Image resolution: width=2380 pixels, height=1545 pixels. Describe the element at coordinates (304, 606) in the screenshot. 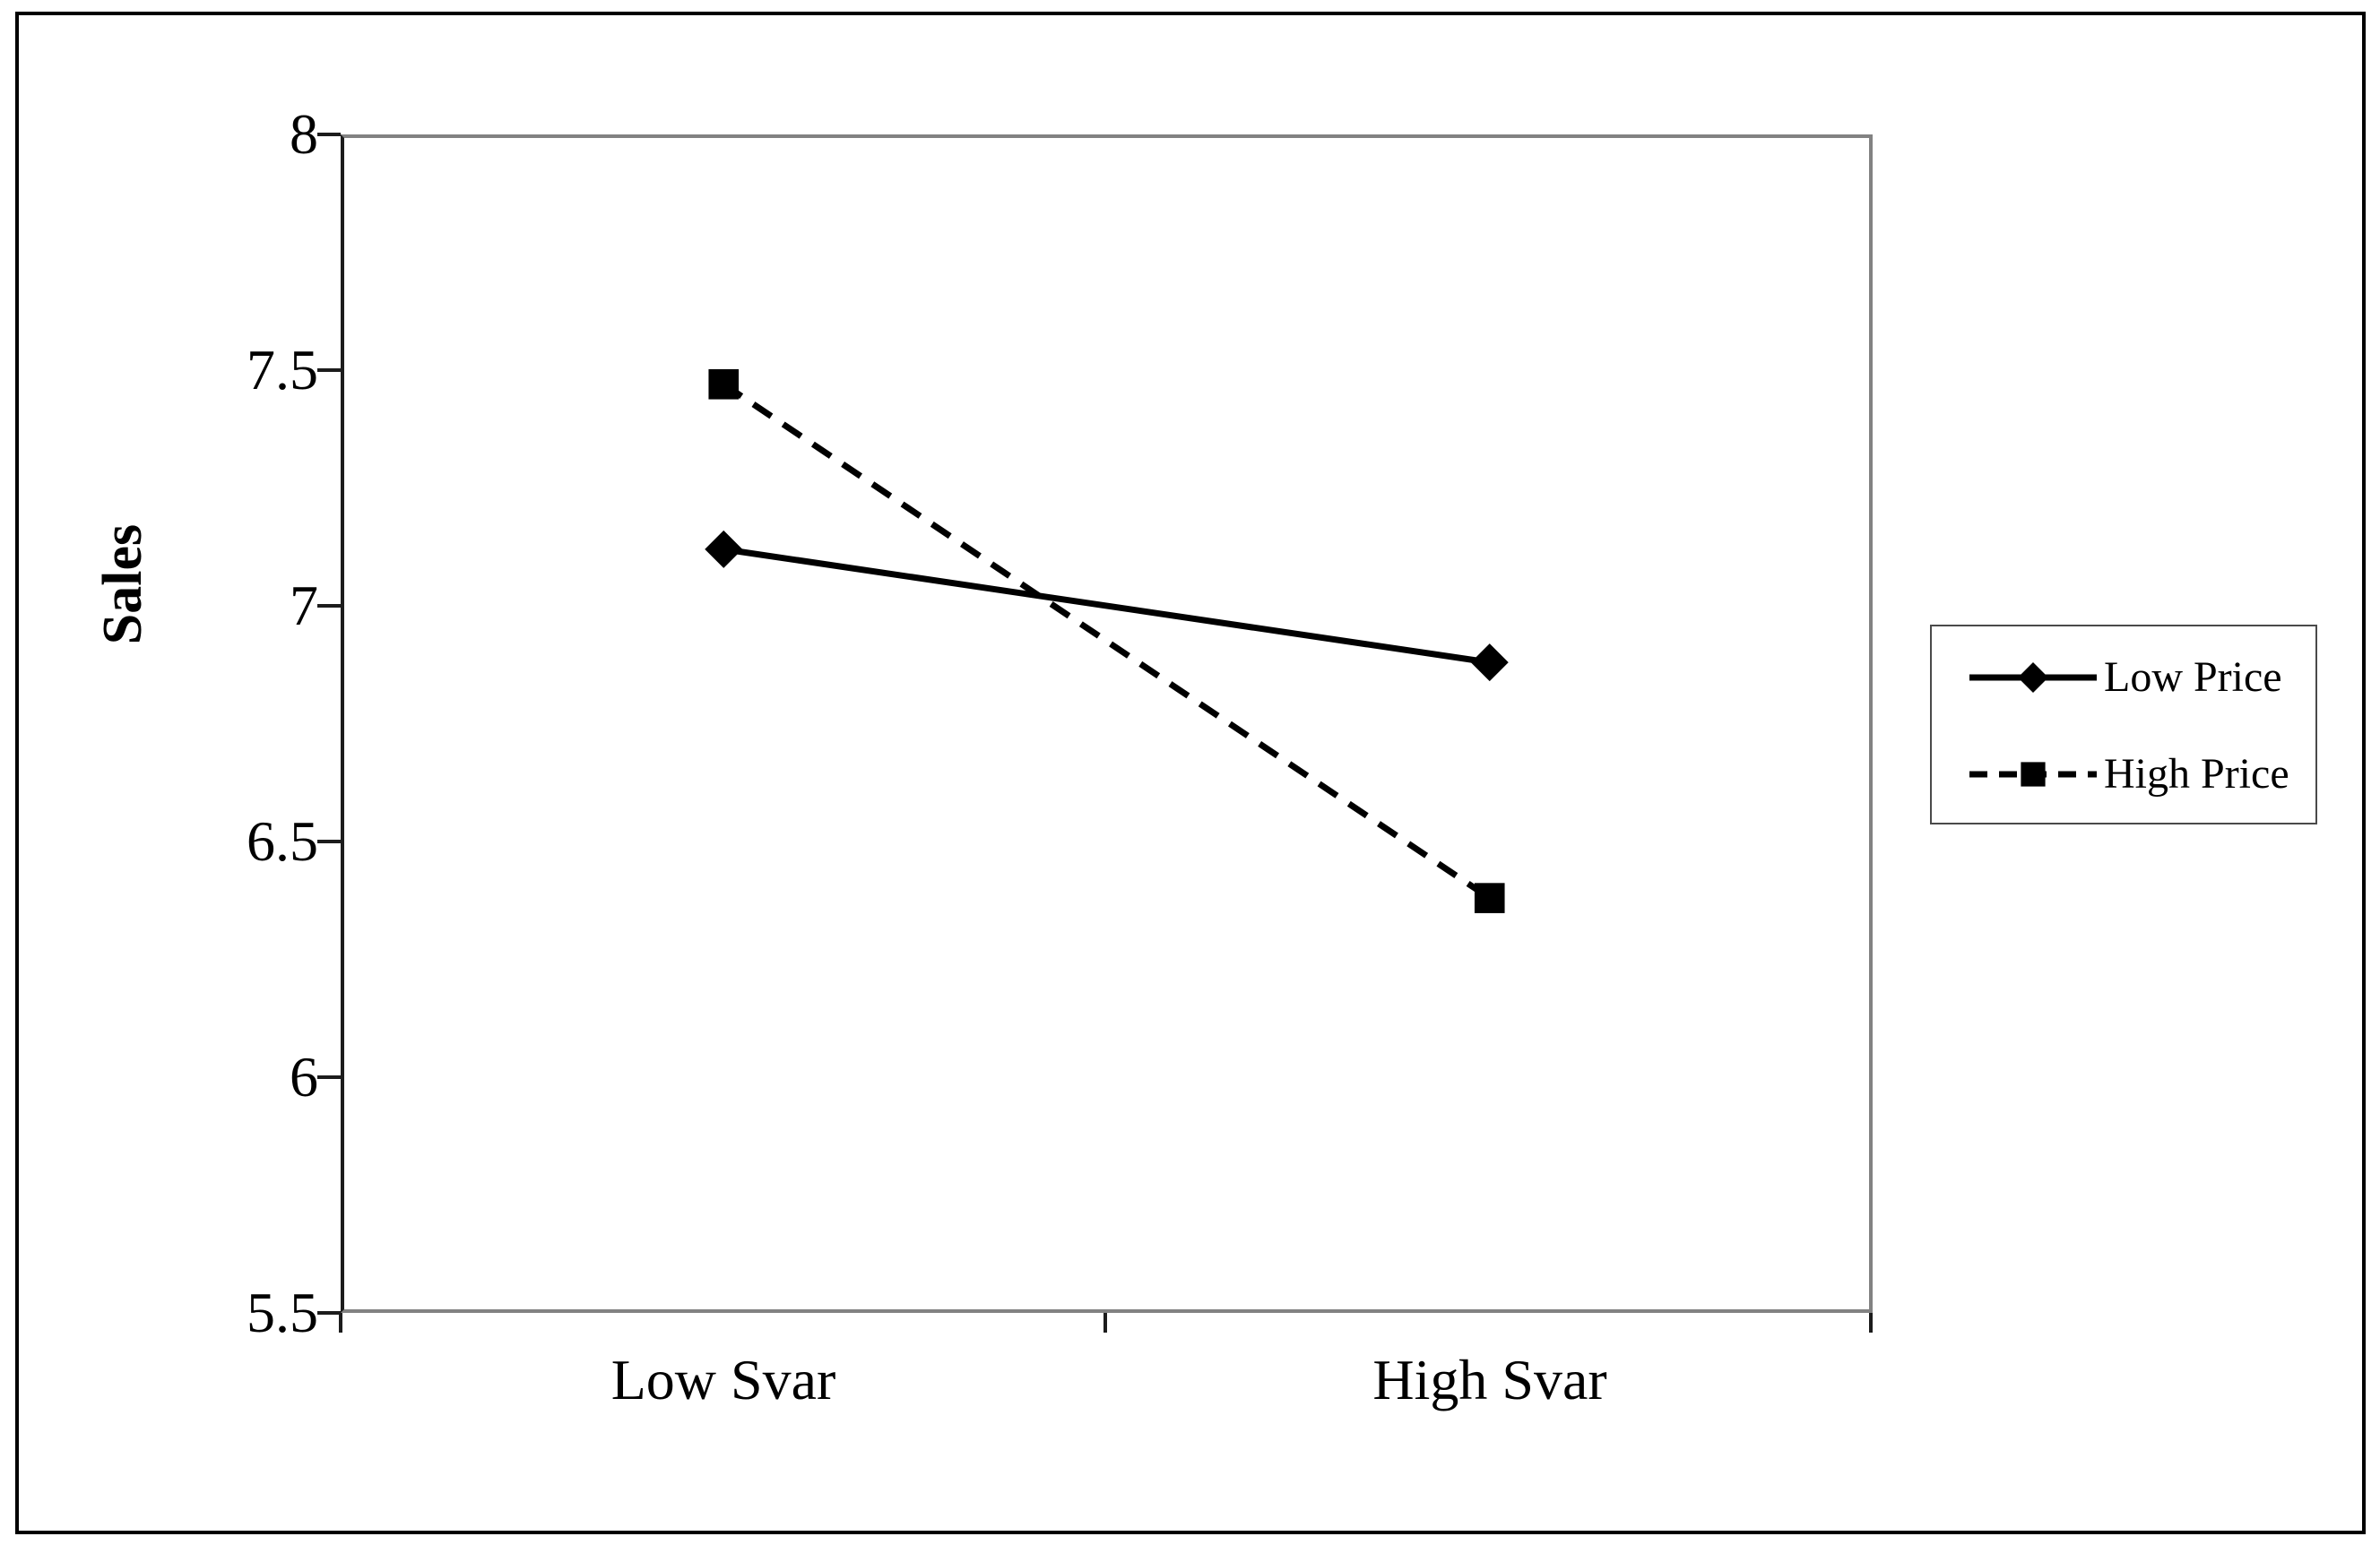

I see `y-tick-label-7: 7` at that location.